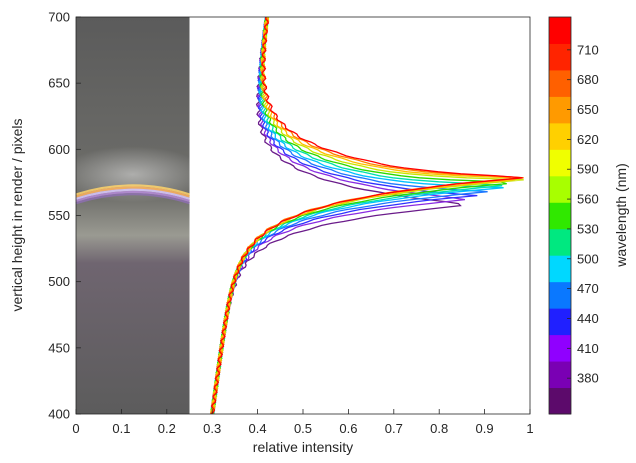 The height and width of the screenshot is (463, 636). I want to click on x-tick-label: 0.6, so click(348, 428).